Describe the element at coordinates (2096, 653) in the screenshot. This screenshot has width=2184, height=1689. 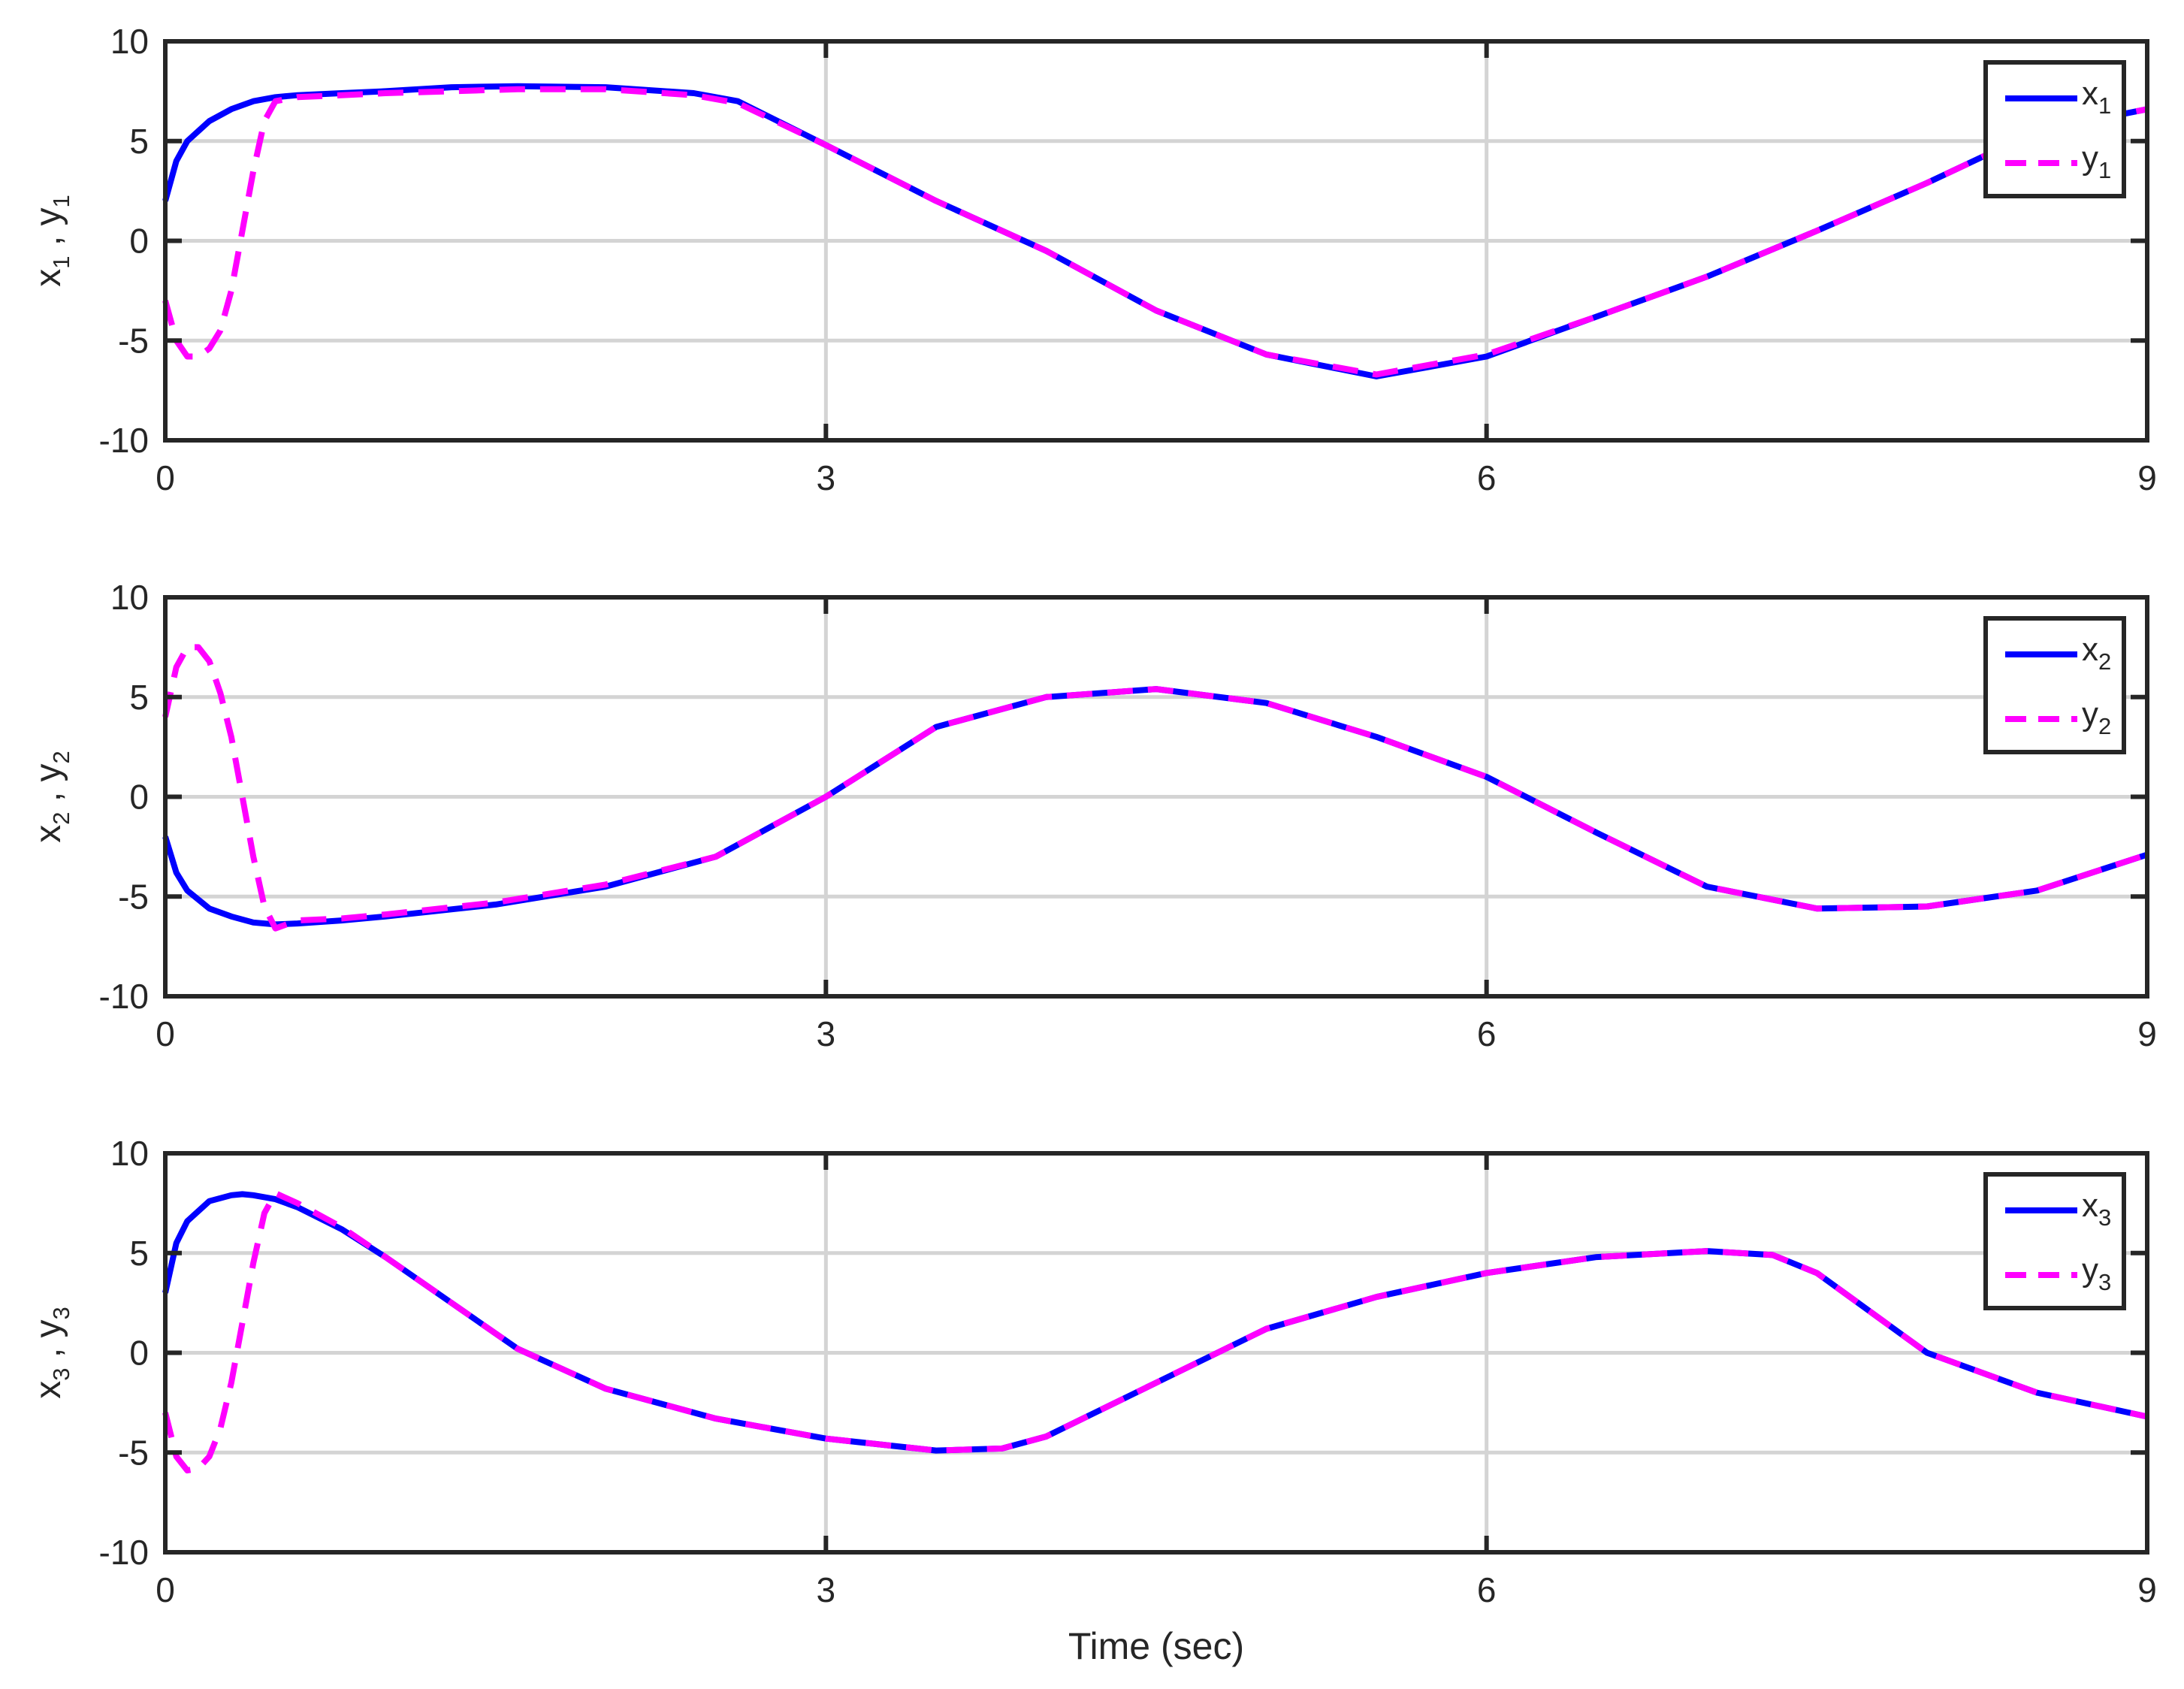
I see `legend-label-x2: x2` at that location.